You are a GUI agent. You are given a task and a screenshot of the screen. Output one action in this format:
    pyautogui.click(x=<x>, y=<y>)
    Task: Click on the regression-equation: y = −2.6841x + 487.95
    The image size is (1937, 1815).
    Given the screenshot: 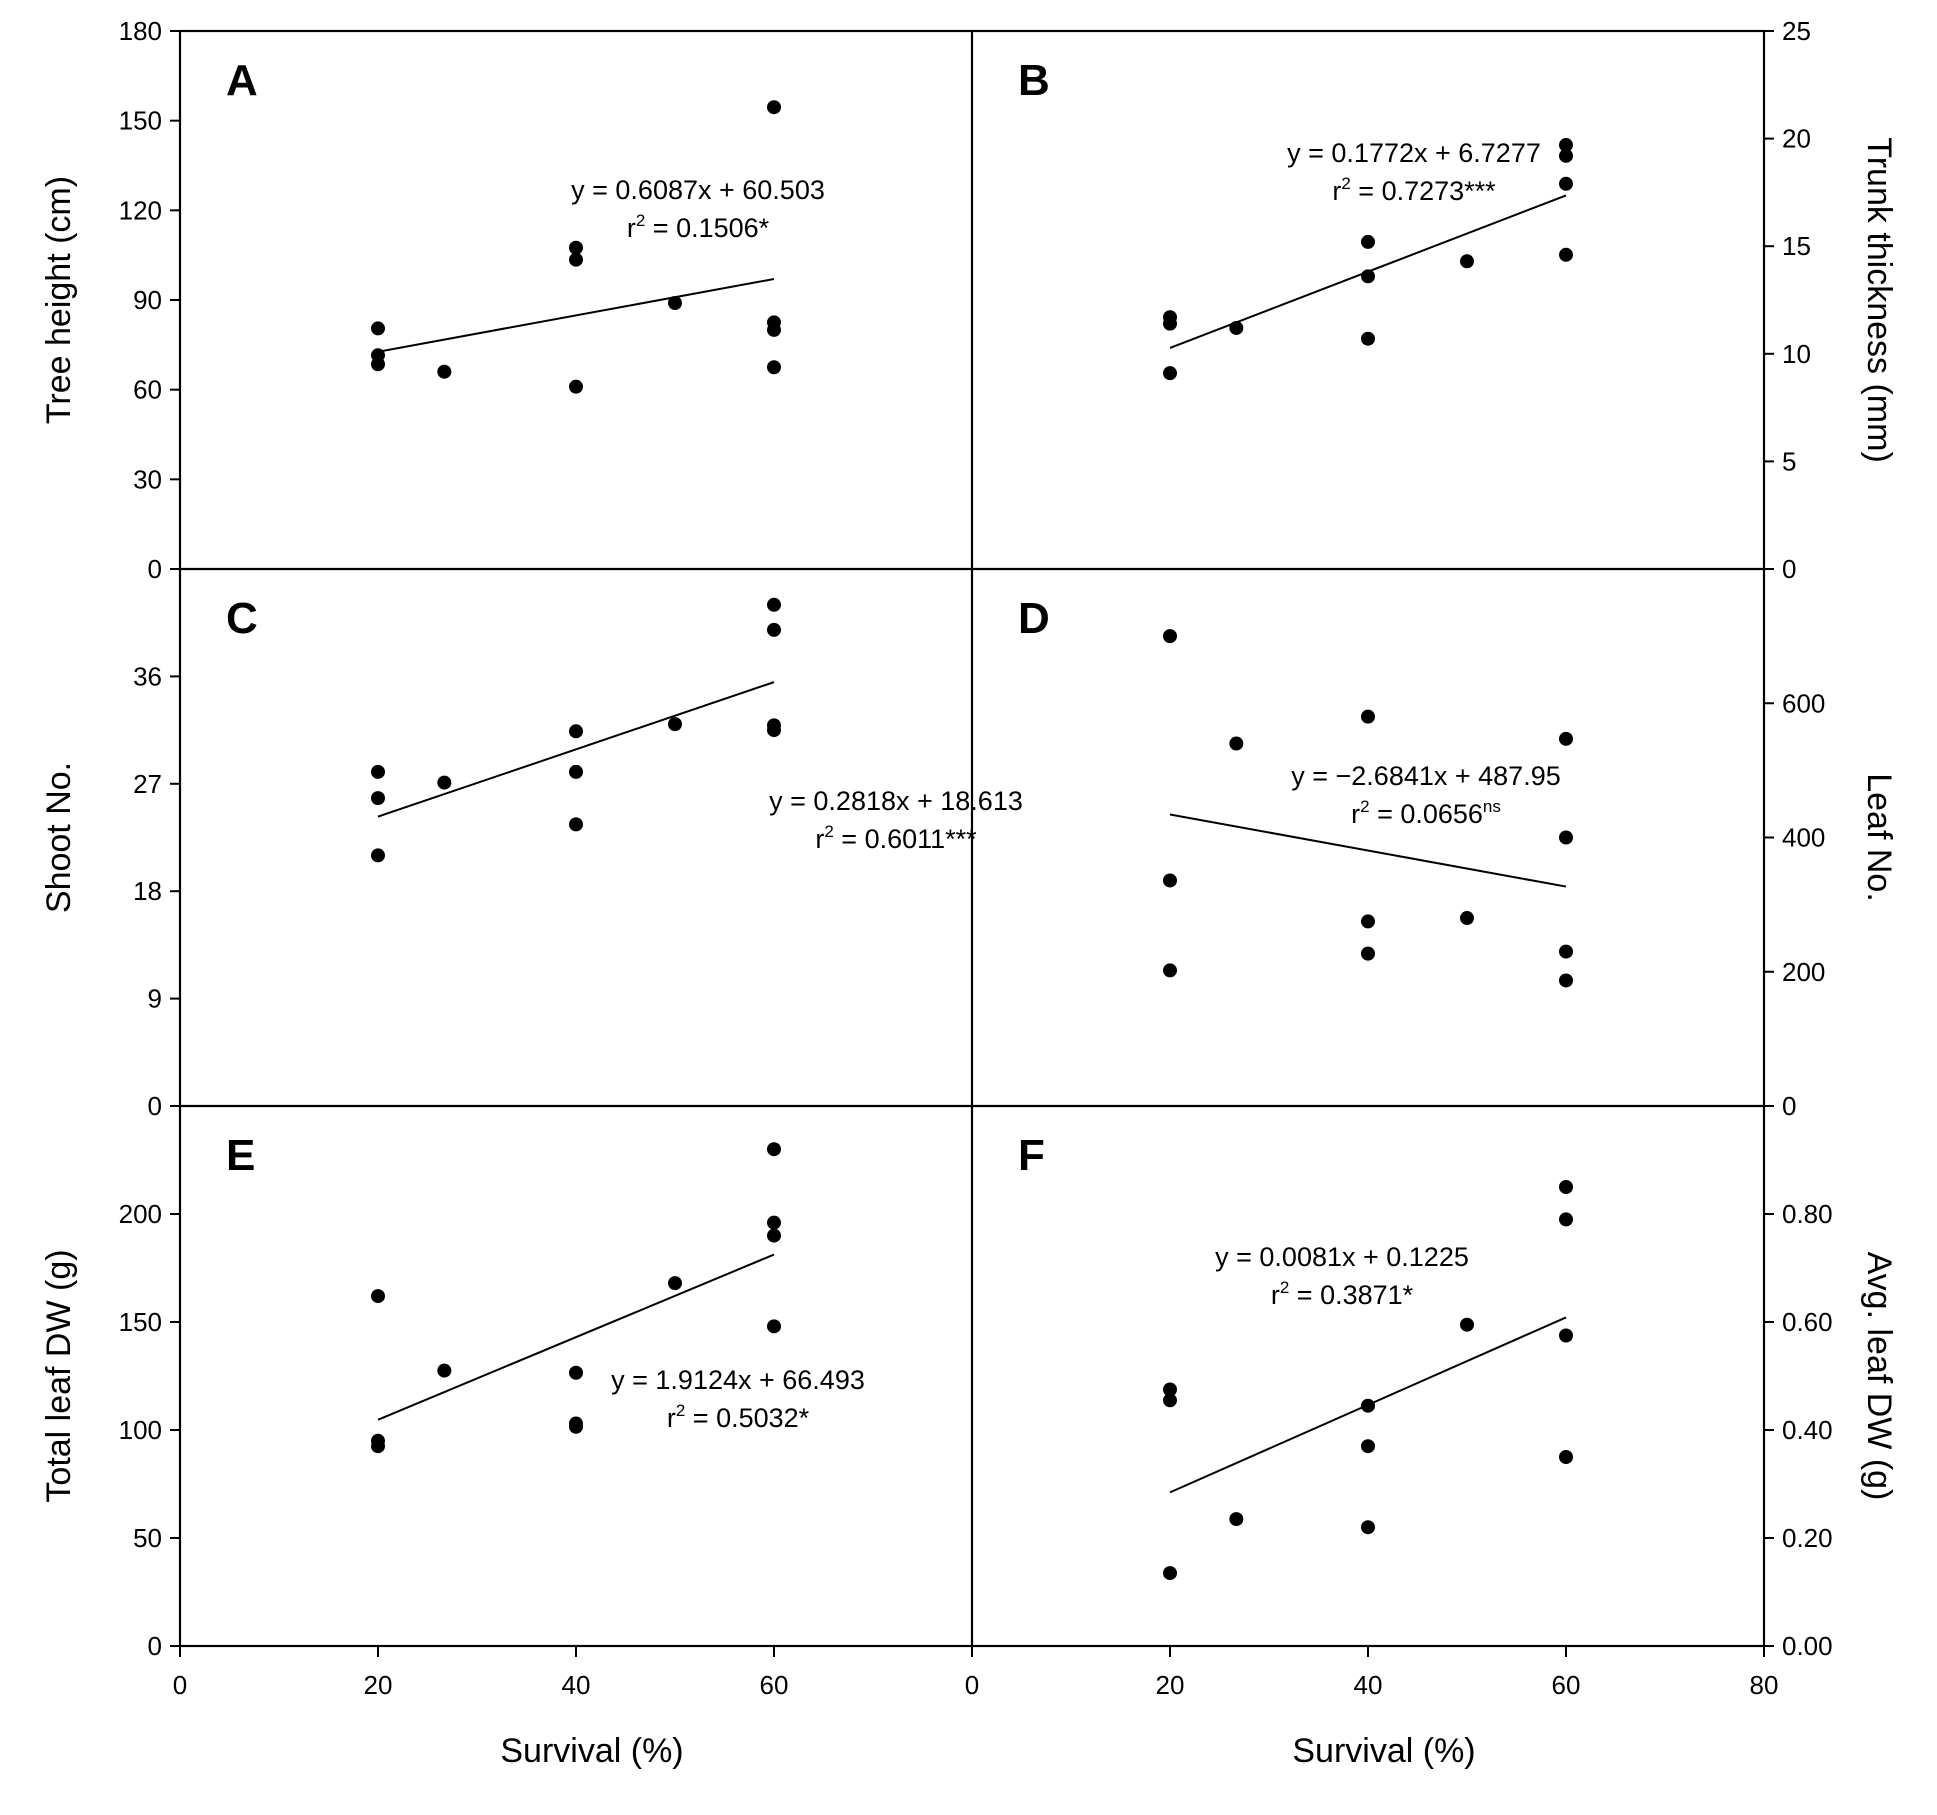 What is the action you would take?
    pyautogui.click(x=1425, y=776)
    